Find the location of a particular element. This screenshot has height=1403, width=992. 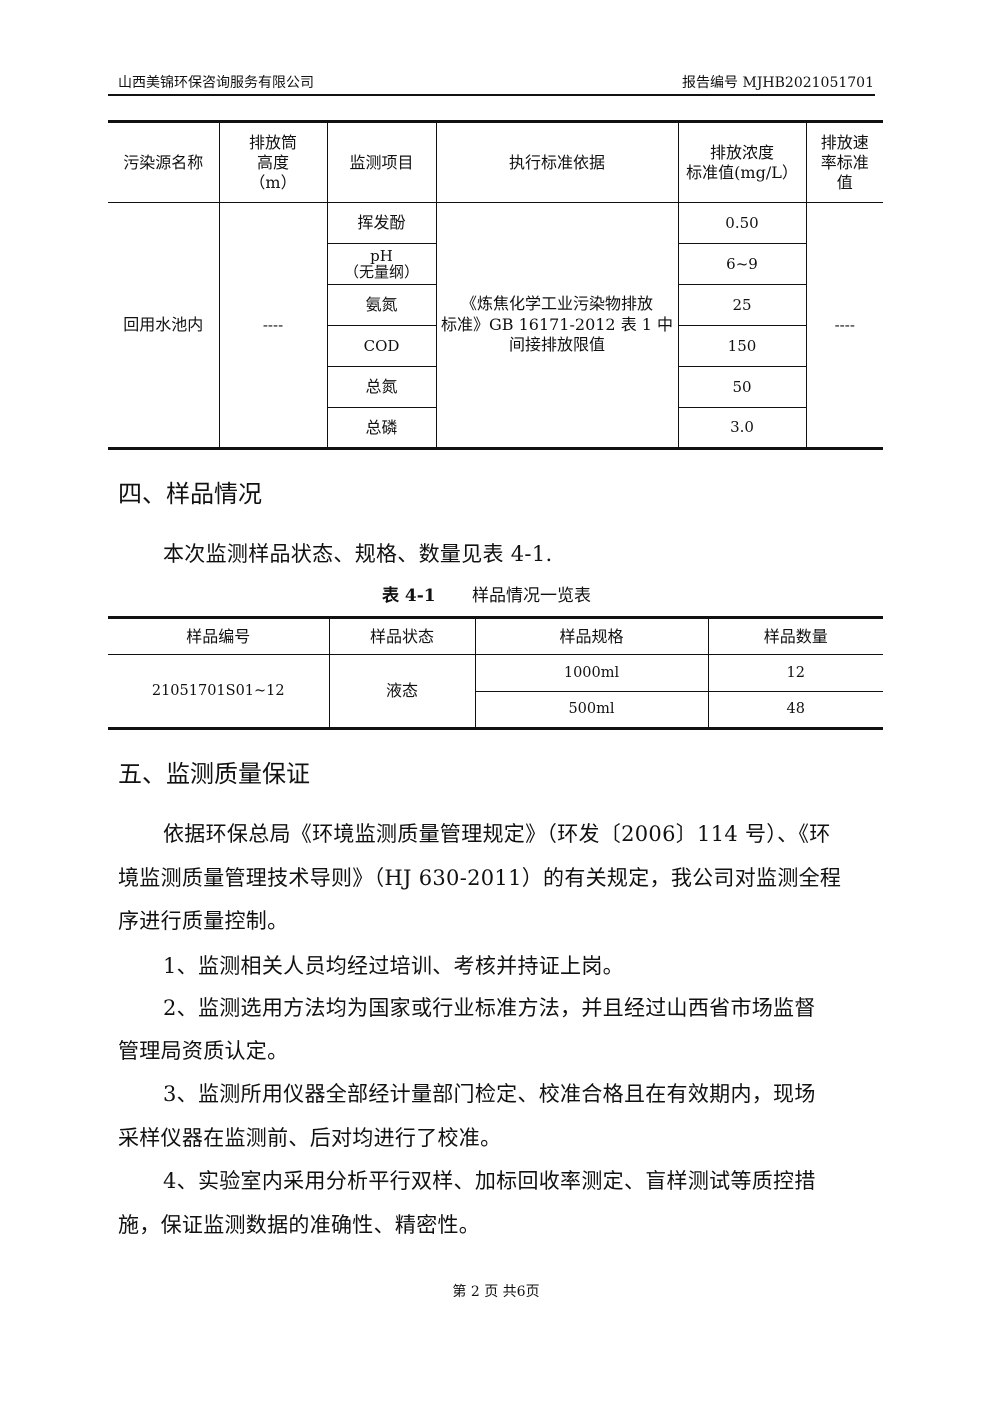

item-cell: 总磷 is located at coordinates (382, 428).